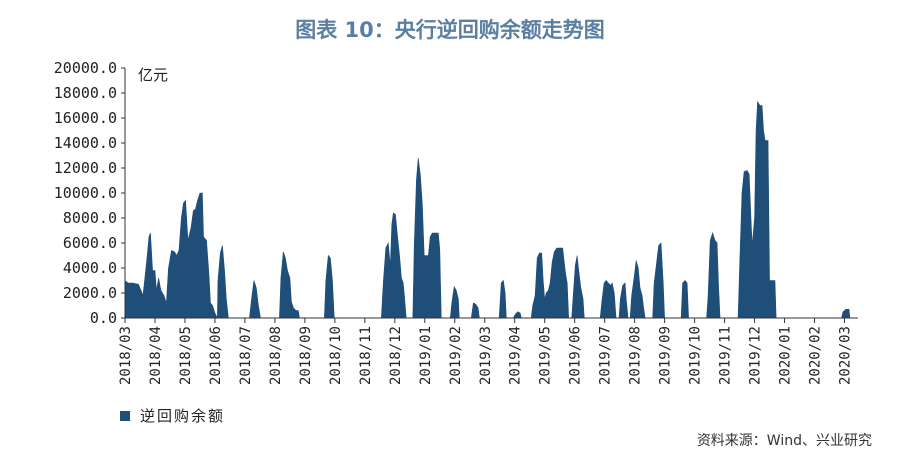  I want to click on x-tick-label: 2019/12, so click(756, 355).